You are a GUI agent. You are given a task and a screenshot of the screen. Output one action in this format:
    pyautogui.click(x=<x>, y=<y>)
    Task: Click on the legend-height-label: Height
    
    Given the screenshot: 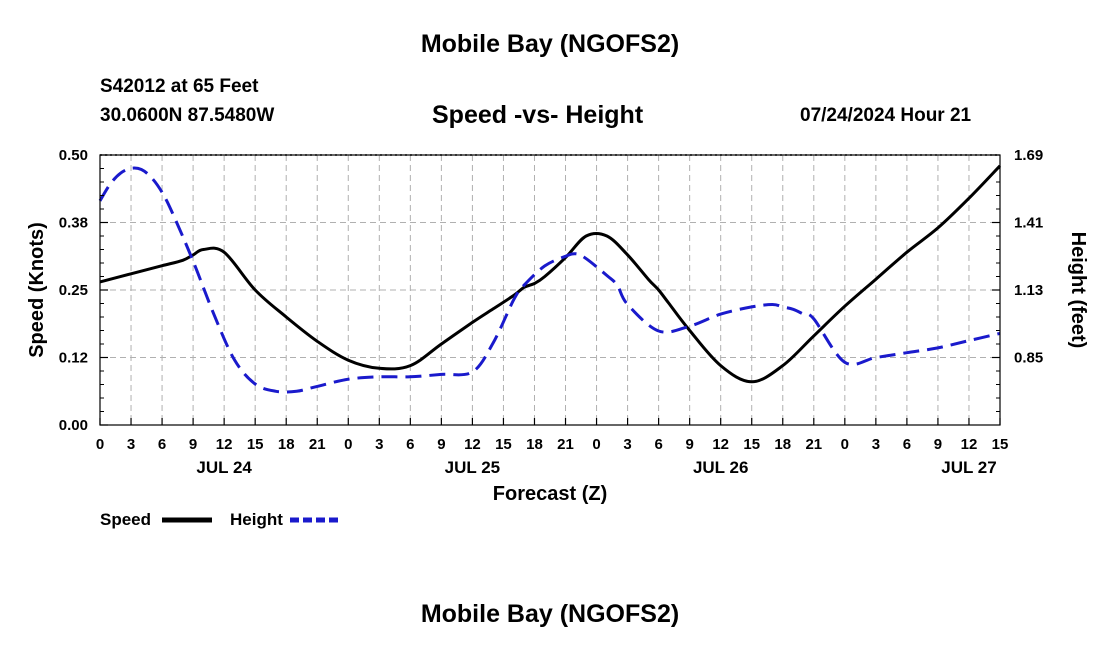 What is the action you would take?
    pyautogui.click(x=256, y=519)
    